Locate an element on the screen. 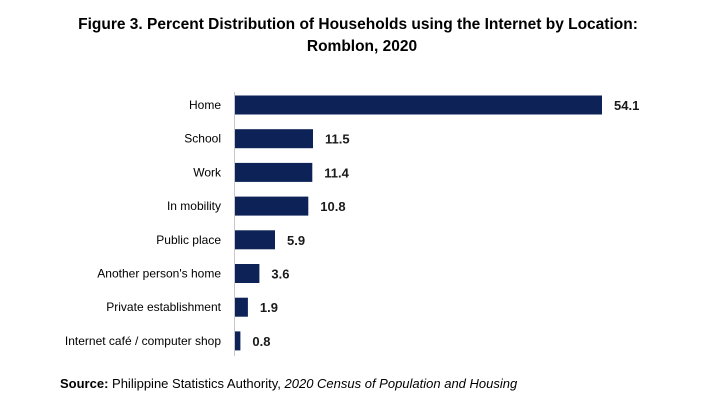  category-label-0: Home is located at coordinates (205, 105).